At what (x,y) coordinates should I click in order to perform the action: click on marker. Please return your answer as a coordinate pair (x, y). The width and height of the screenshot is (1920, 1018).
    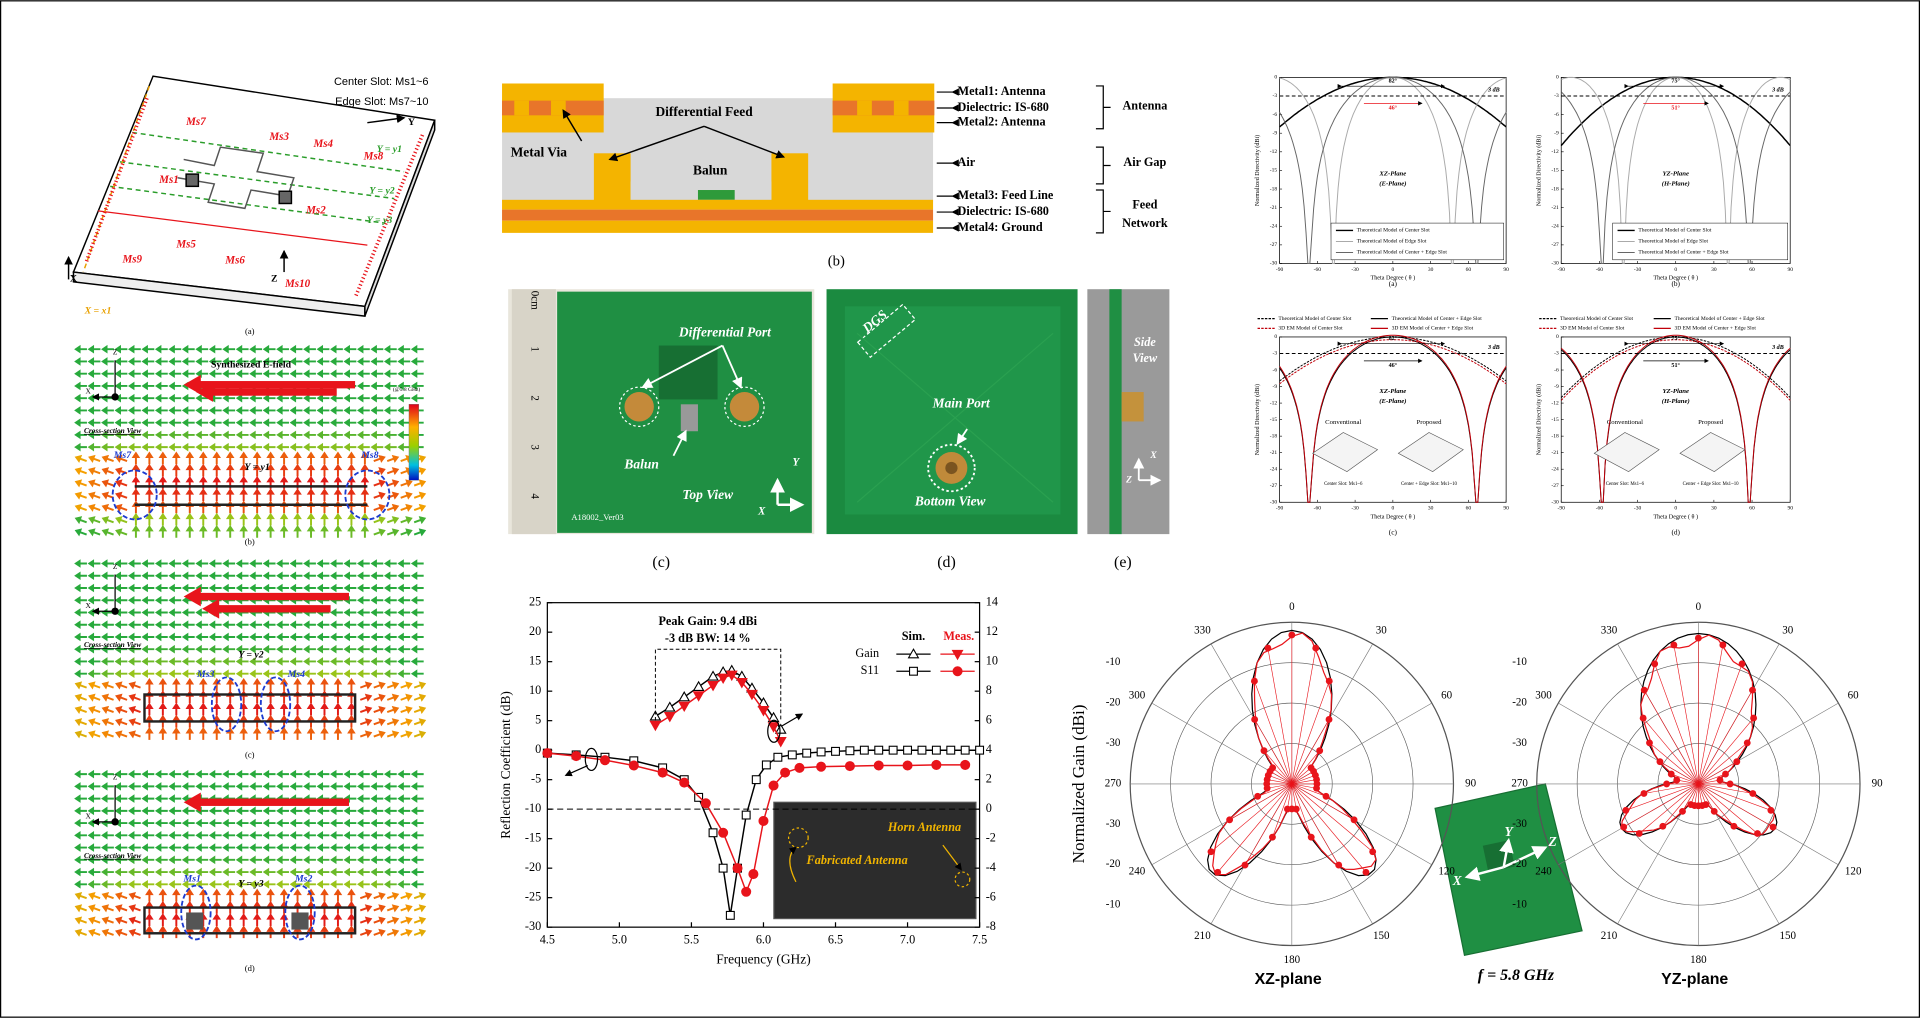
    Looking at the image, I should click on (878, 765).